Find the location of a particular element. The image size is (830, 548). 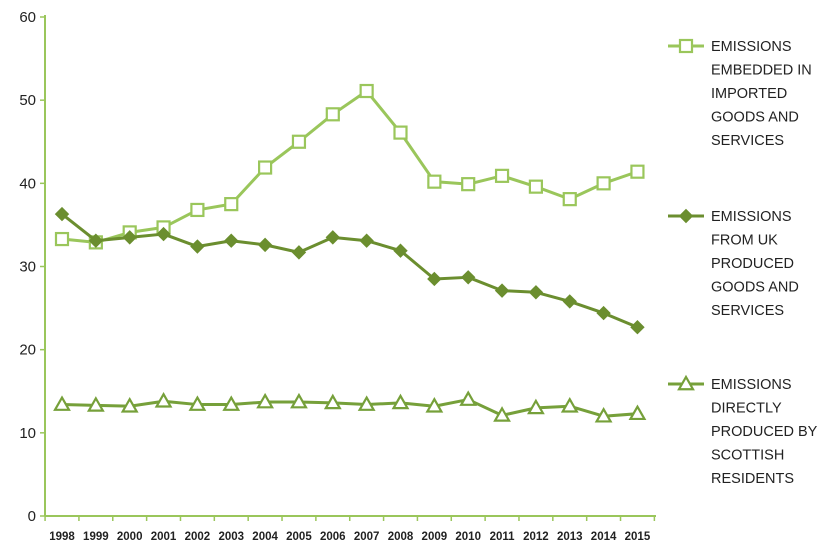

x-tick-label: 1998 is located at coordinates (62, 537).